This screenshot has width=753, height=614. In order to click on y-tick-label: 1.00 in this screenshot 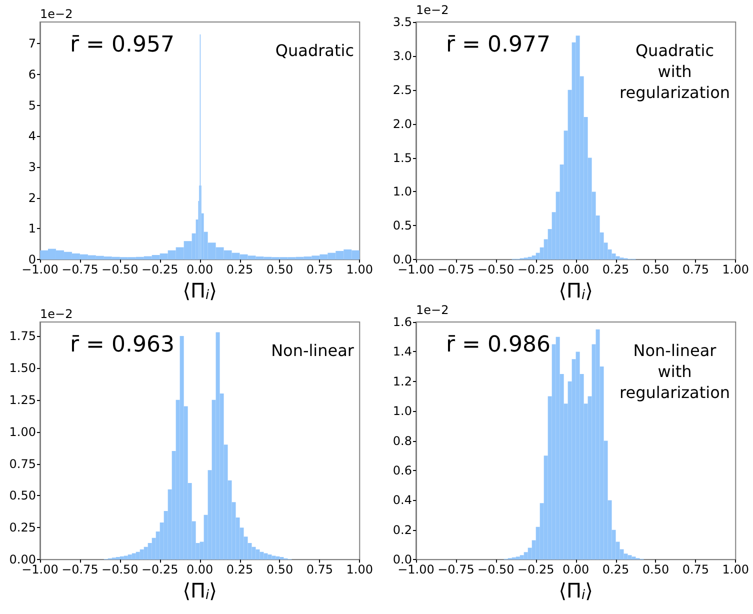, I will do `click(22, 431)`.